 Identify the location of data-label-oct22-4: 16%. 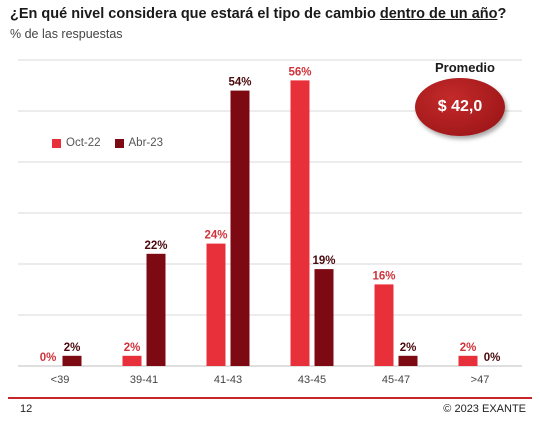
(383, 276).